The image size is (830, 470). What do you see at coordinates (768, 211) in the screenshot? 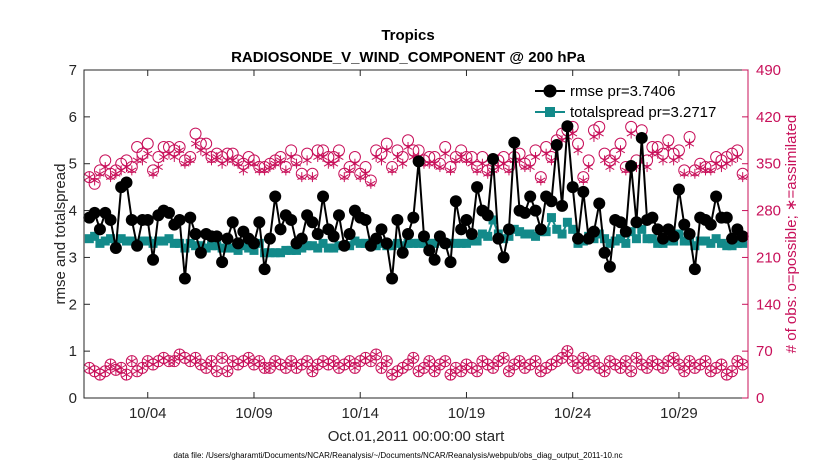
I see `y-right-tick-label: 280` at bounding box center [768, 211].